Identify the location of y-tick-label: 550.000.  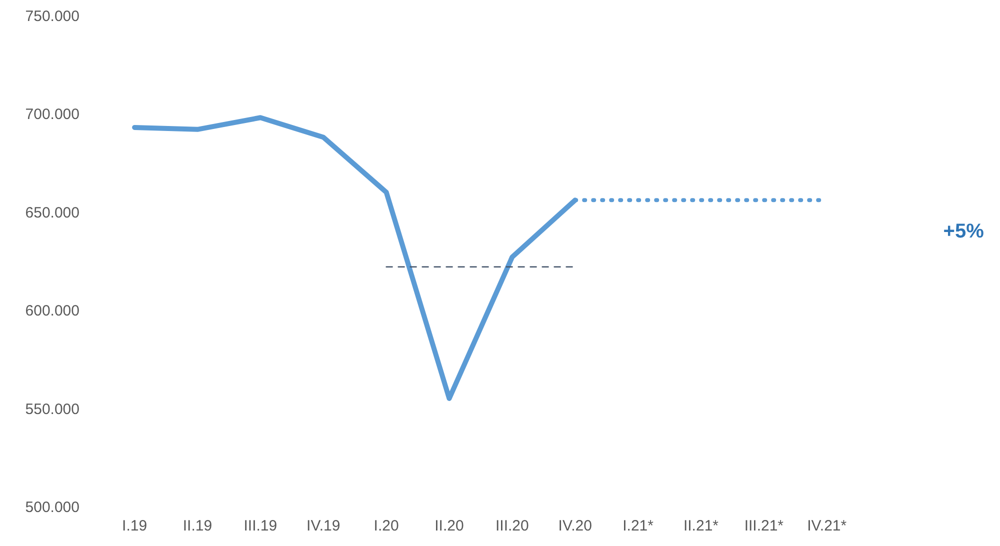
(52, 409).